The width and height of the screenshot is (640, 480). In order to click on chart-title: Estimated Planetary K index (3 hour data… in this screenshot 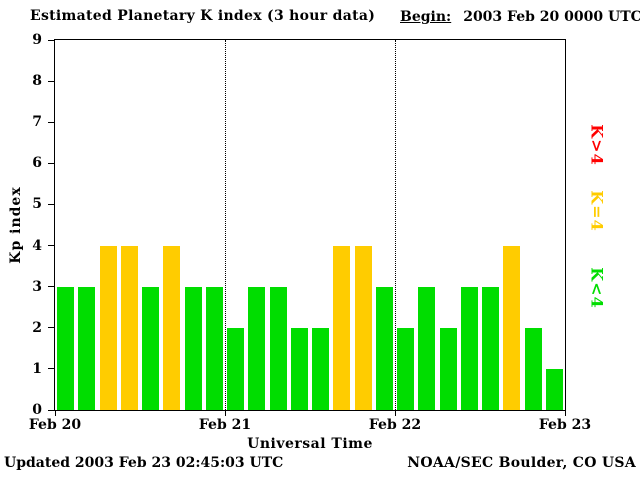, I will do `click(203, 16)`.